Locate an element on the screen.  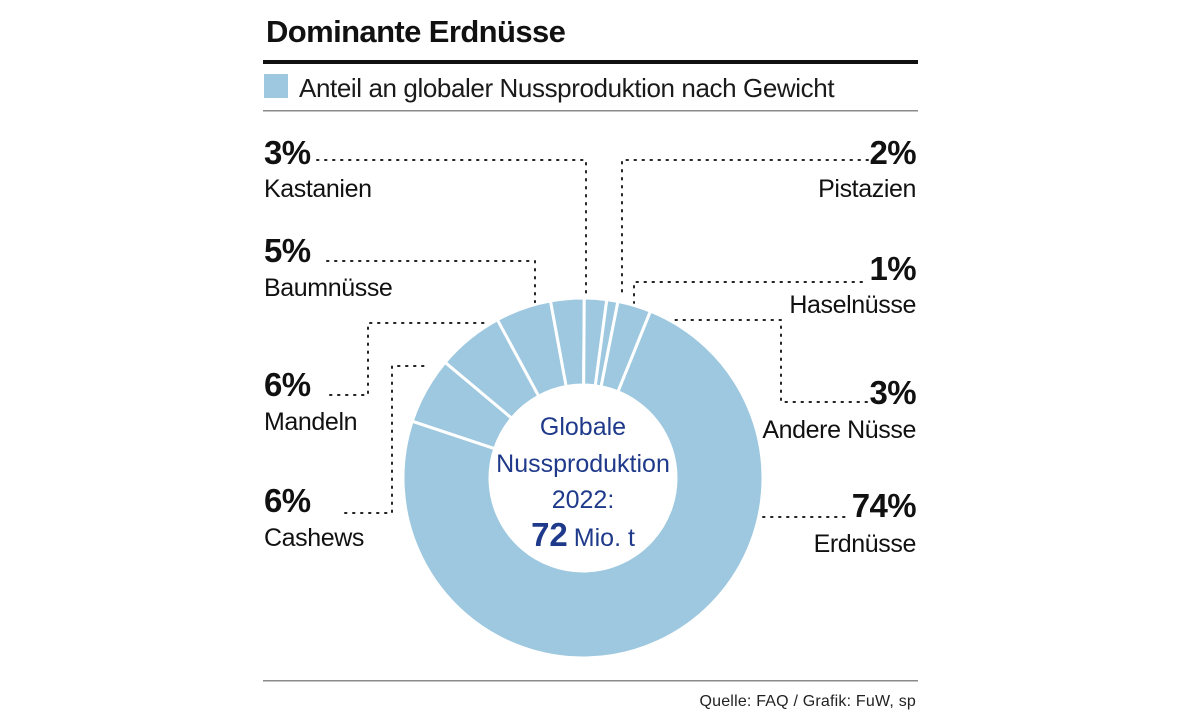
leader-mandeln is located at coordinates (407, 359).